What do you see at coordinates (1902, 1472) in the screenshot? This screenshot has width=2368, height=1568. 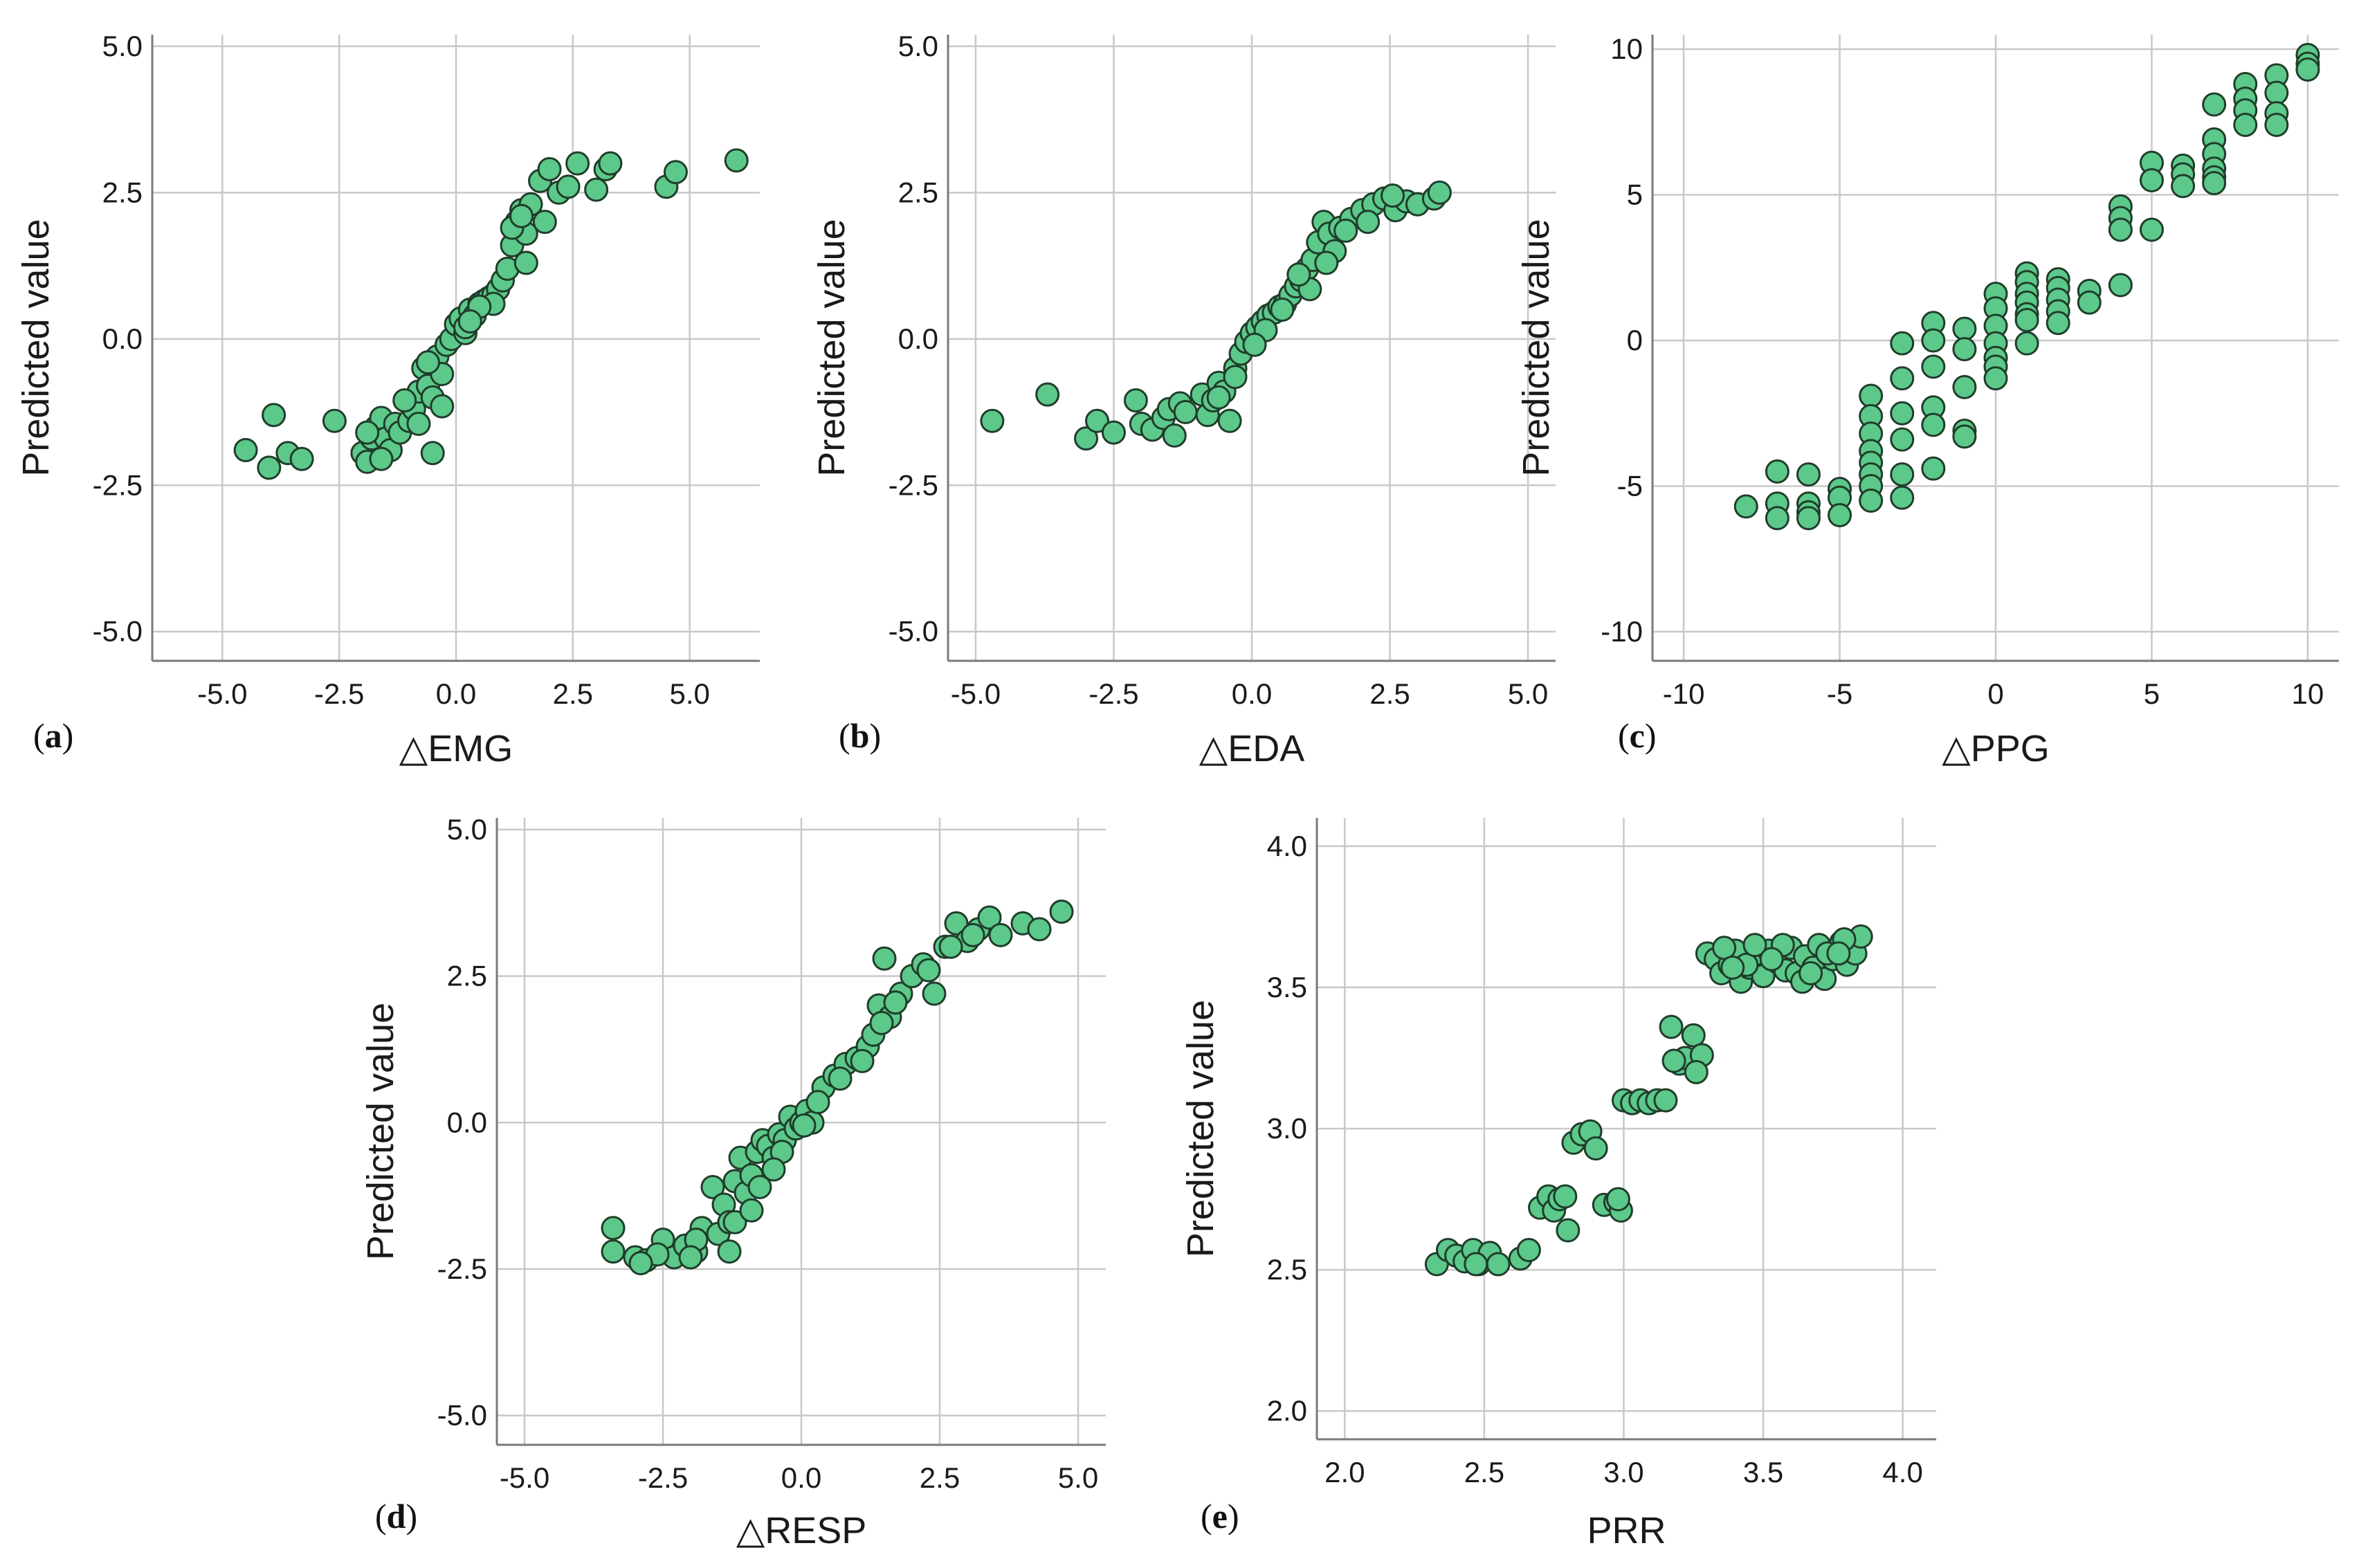 I see `x-tick-label: 4.0` at bounding box center [1902, 1472].